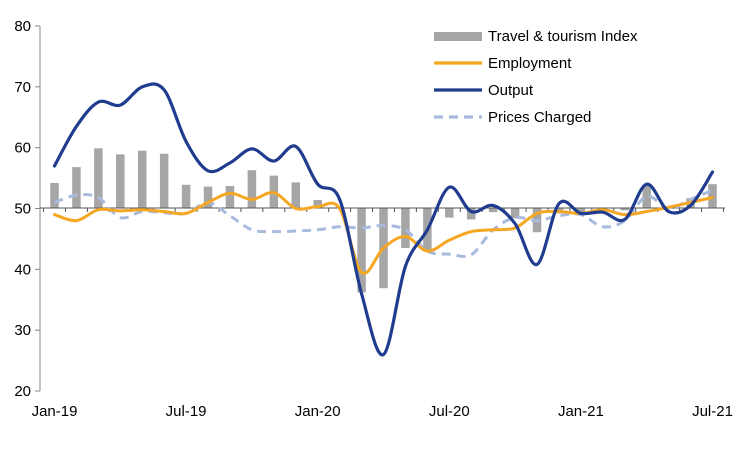  Describe the element at coordinates (22, 148) in the screenshot. I see `y-tick-label: 60` at that location.